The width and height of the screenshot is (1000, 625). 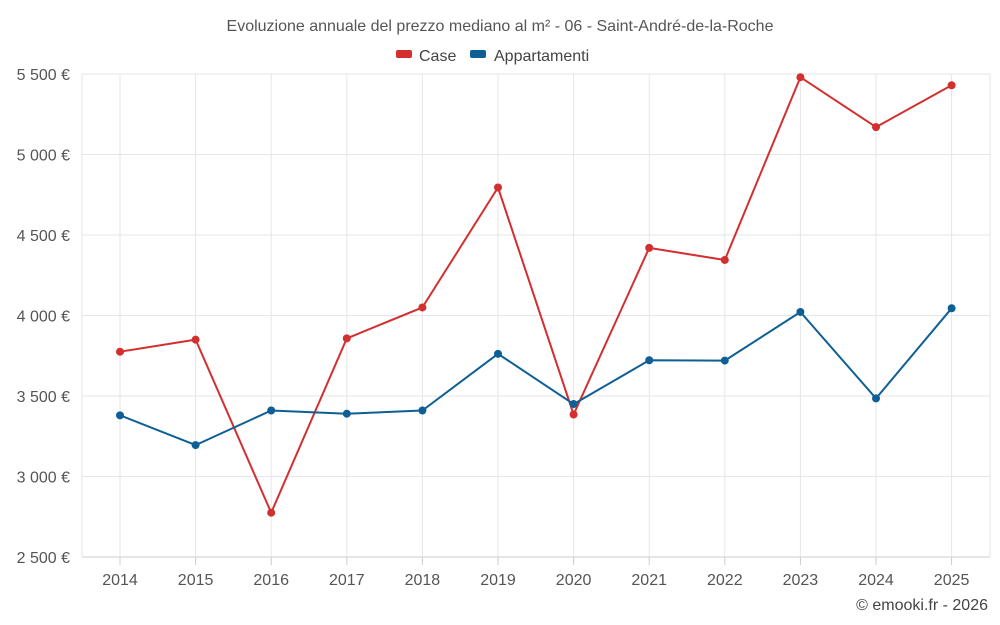 I want to click on x-tick-label: 2015, so click(x=196, y=580).